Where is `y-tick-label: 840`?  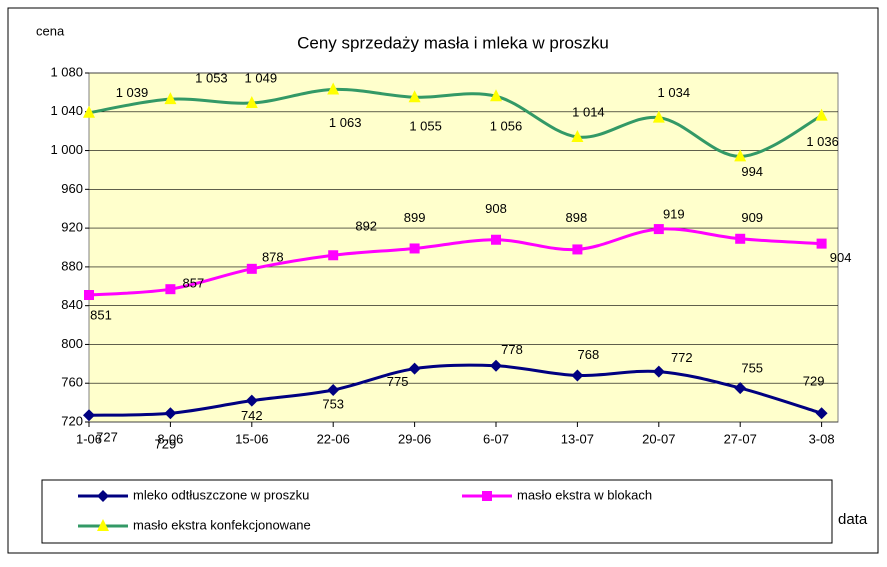
y-tick-label: 840 is located at coordinates (72, 304).